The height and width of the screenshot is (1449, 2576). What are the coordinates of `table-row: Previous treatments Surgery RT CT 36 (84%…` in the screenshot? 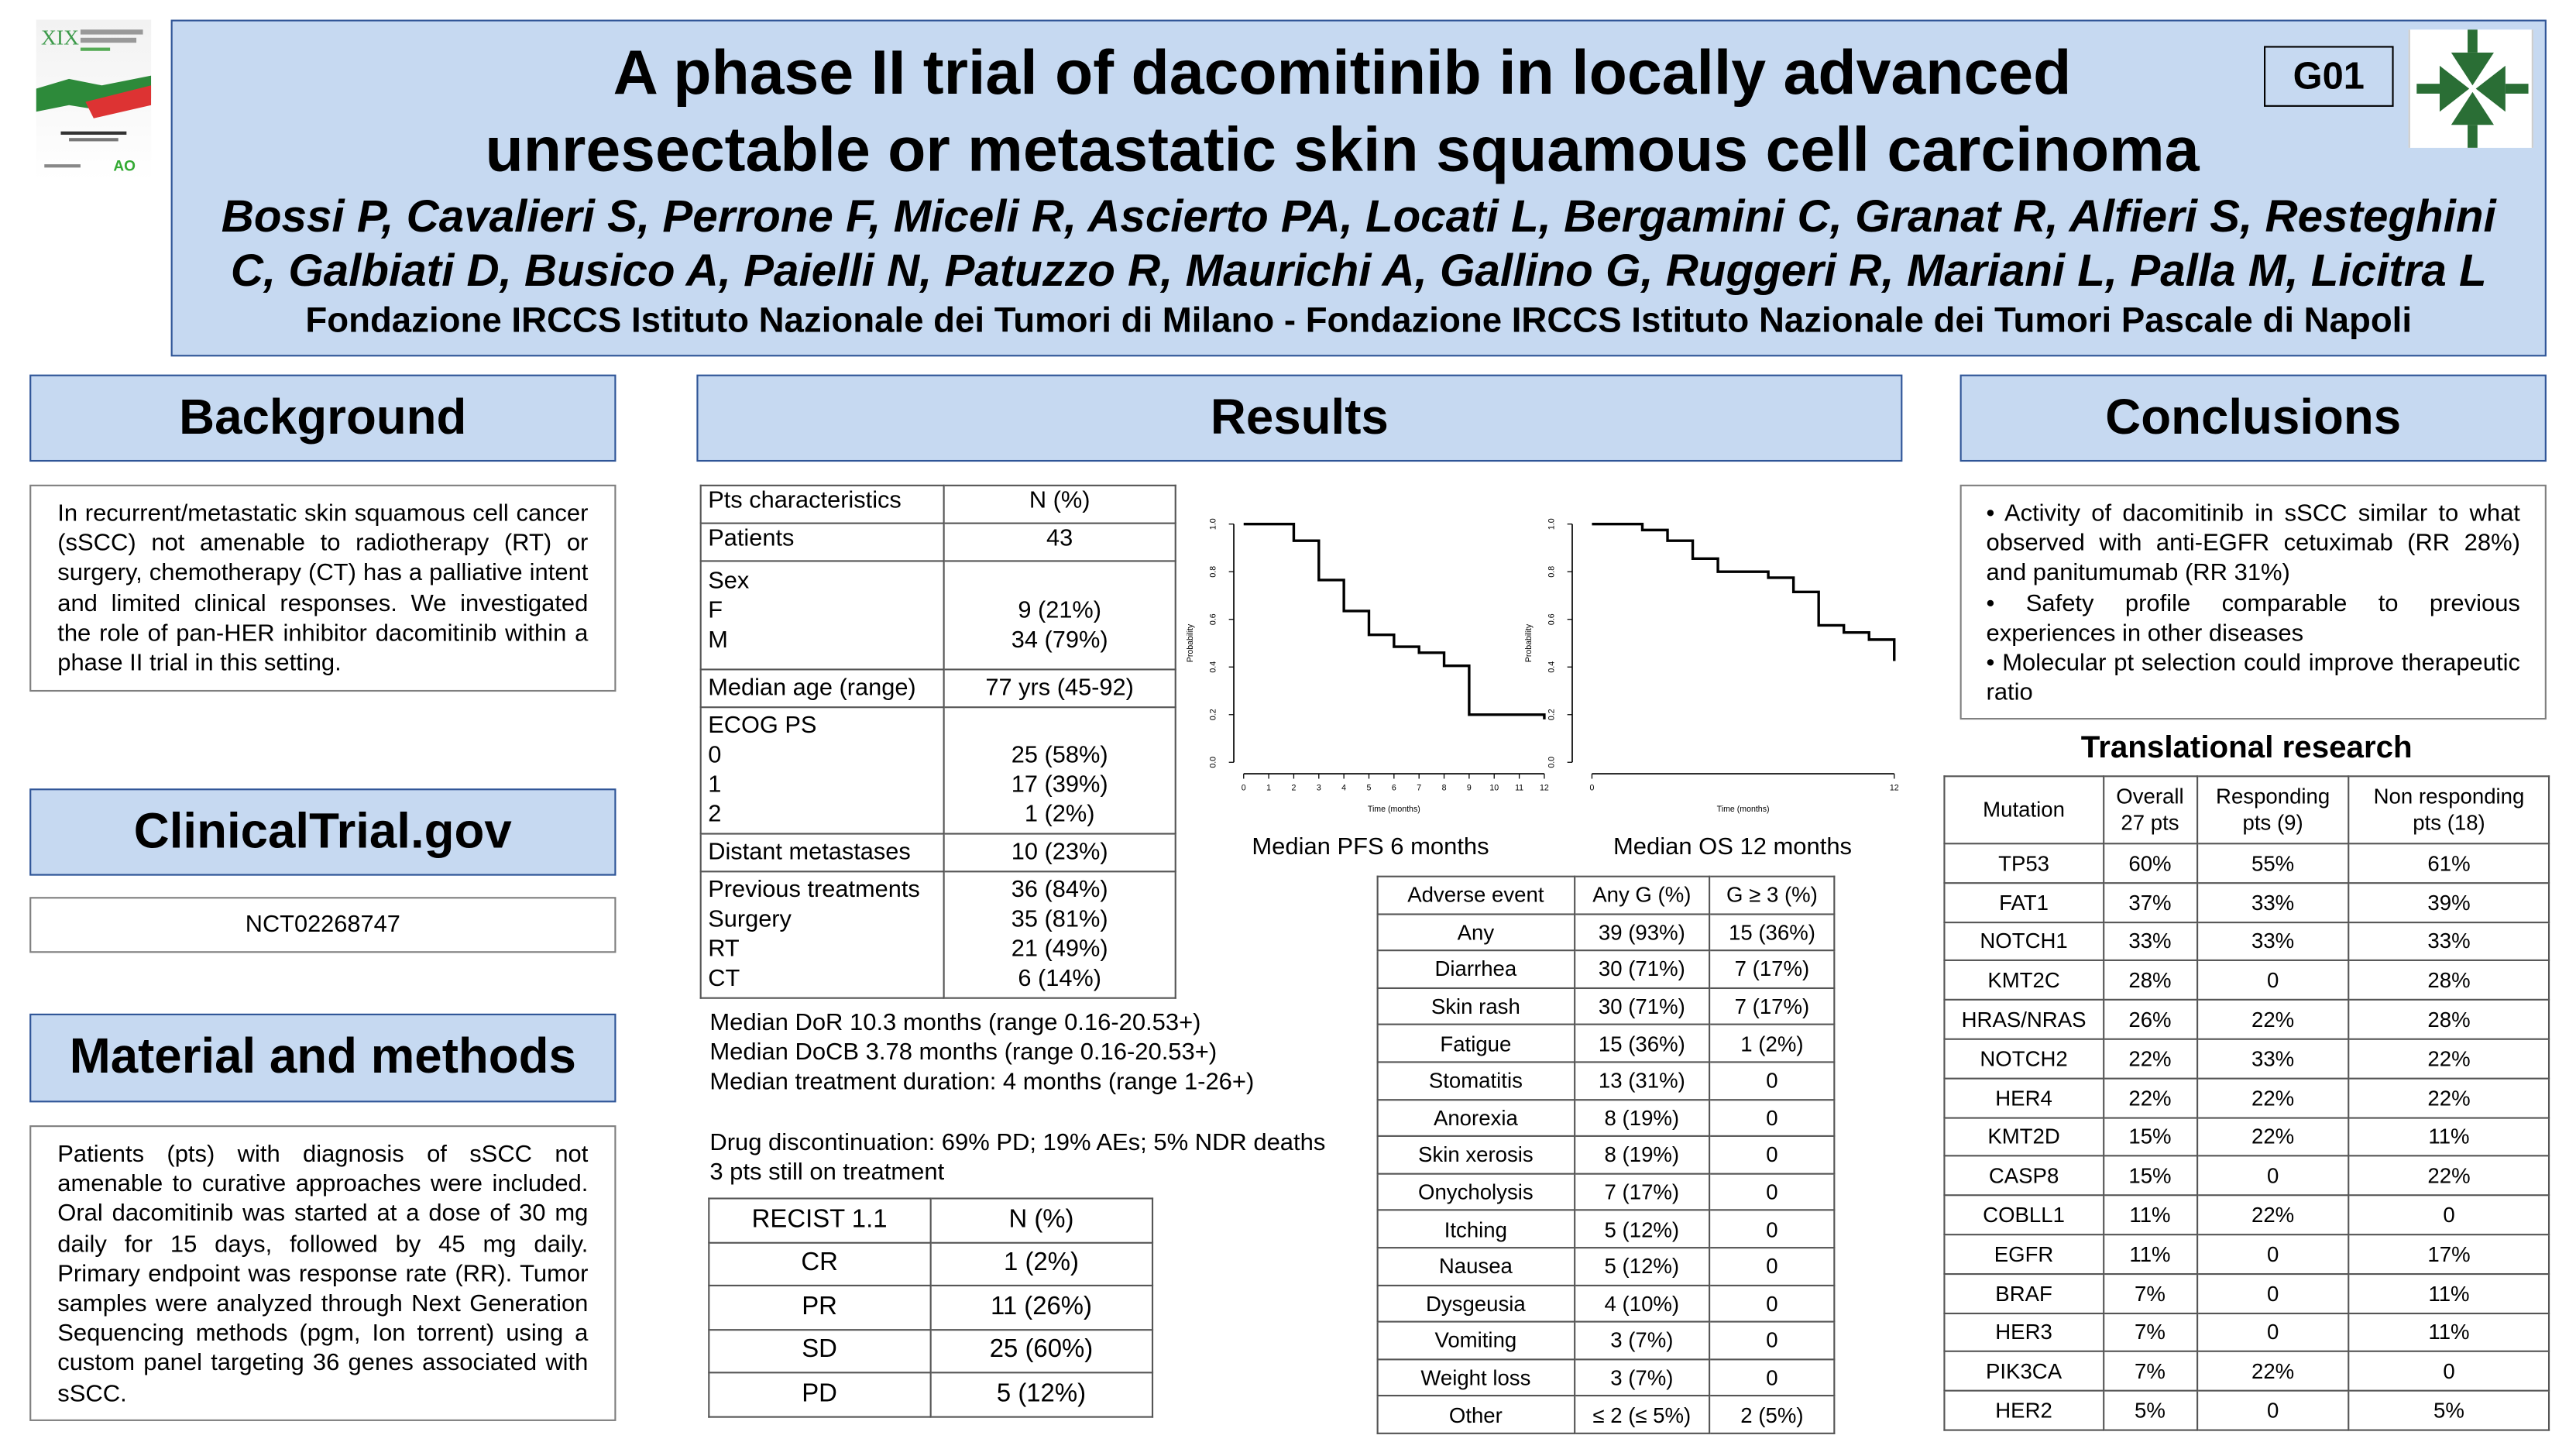 It's located at (938, 935).